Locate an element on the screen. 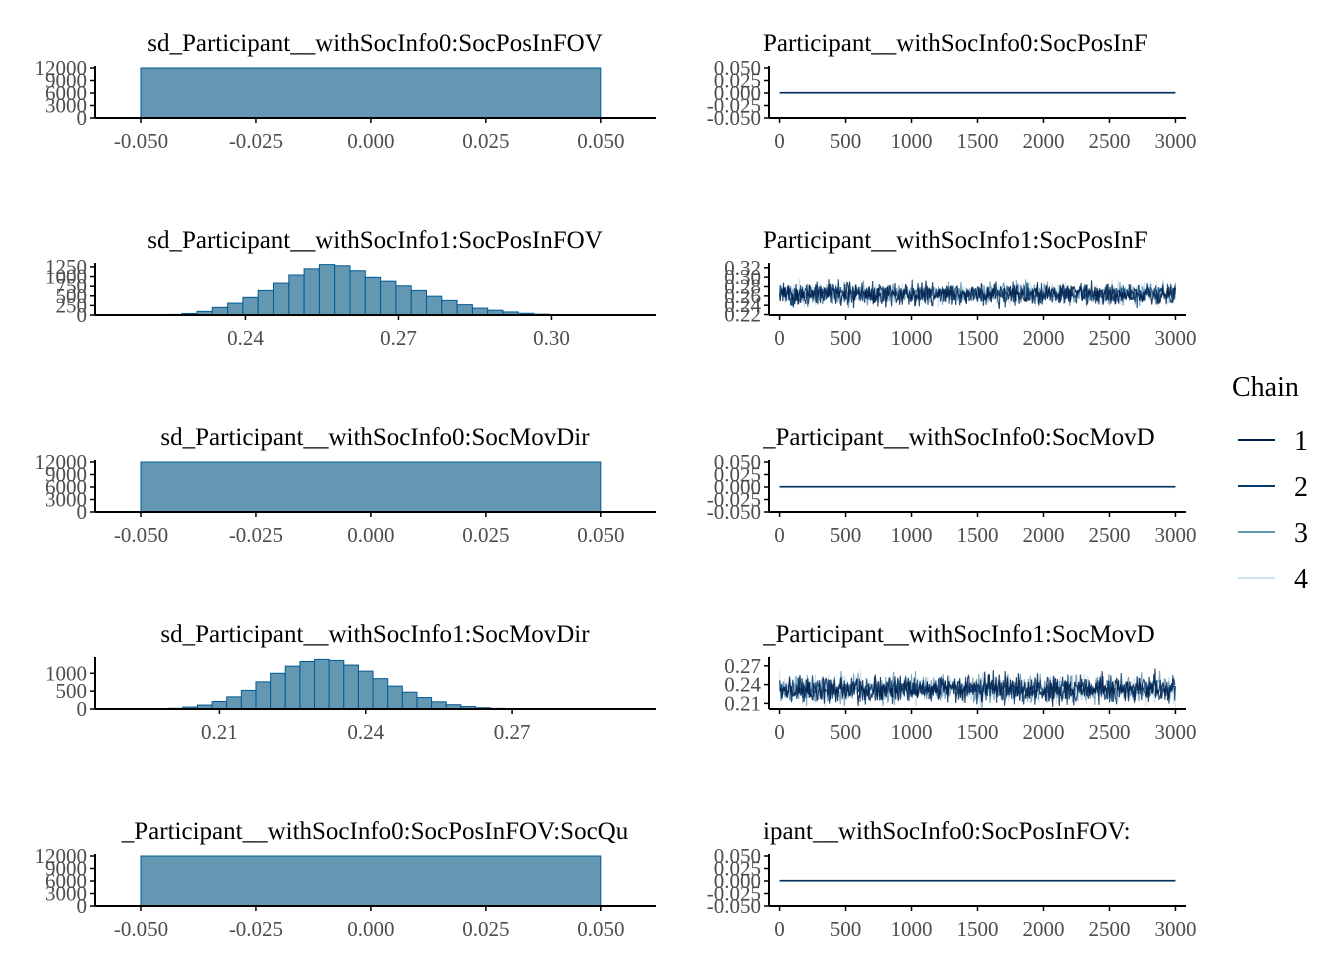 The image size is (1344, 960). hist-x-tick-label: 0.27 is located at coordinates (512, 732).